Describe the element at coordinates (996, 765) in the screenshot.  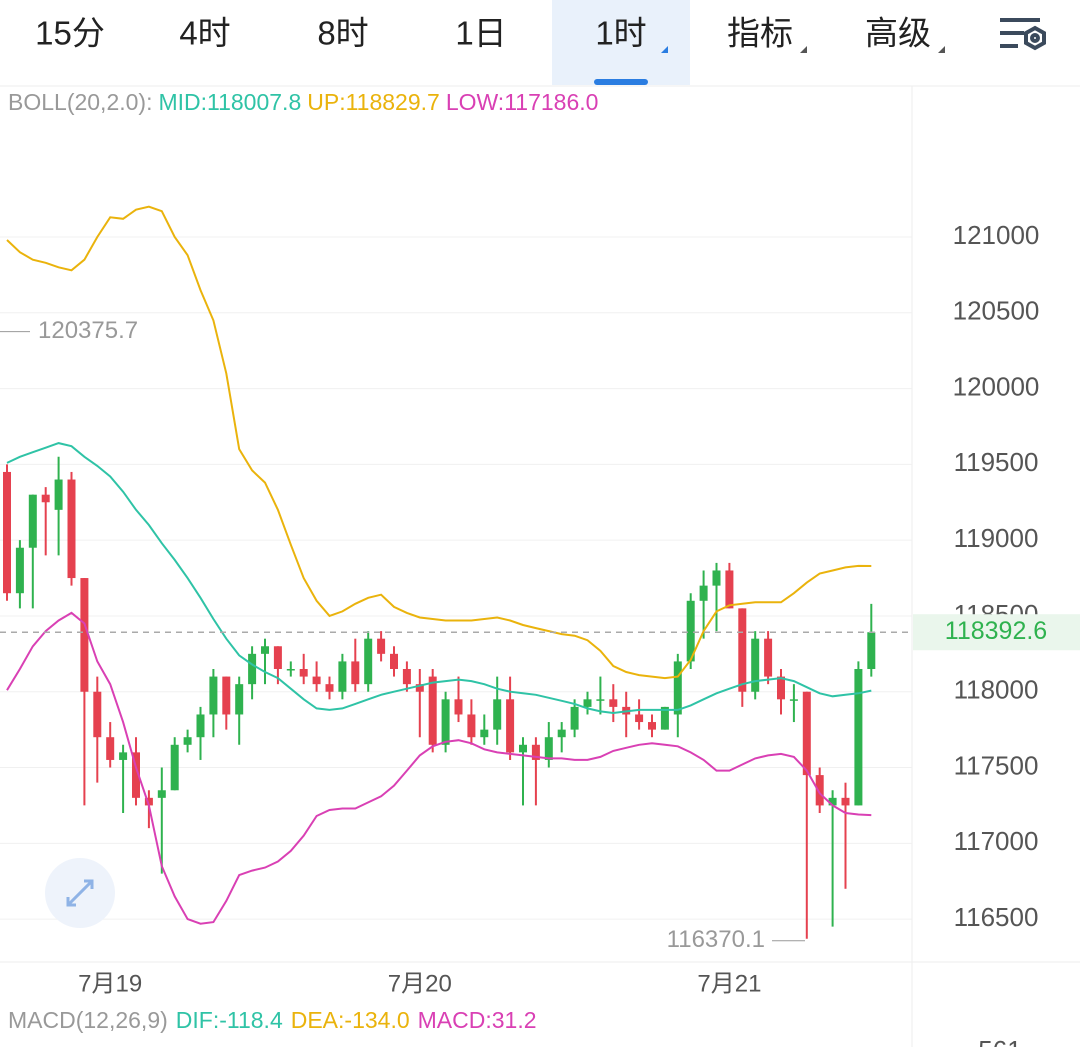
I see `y-tick-label: 117500` at that location.